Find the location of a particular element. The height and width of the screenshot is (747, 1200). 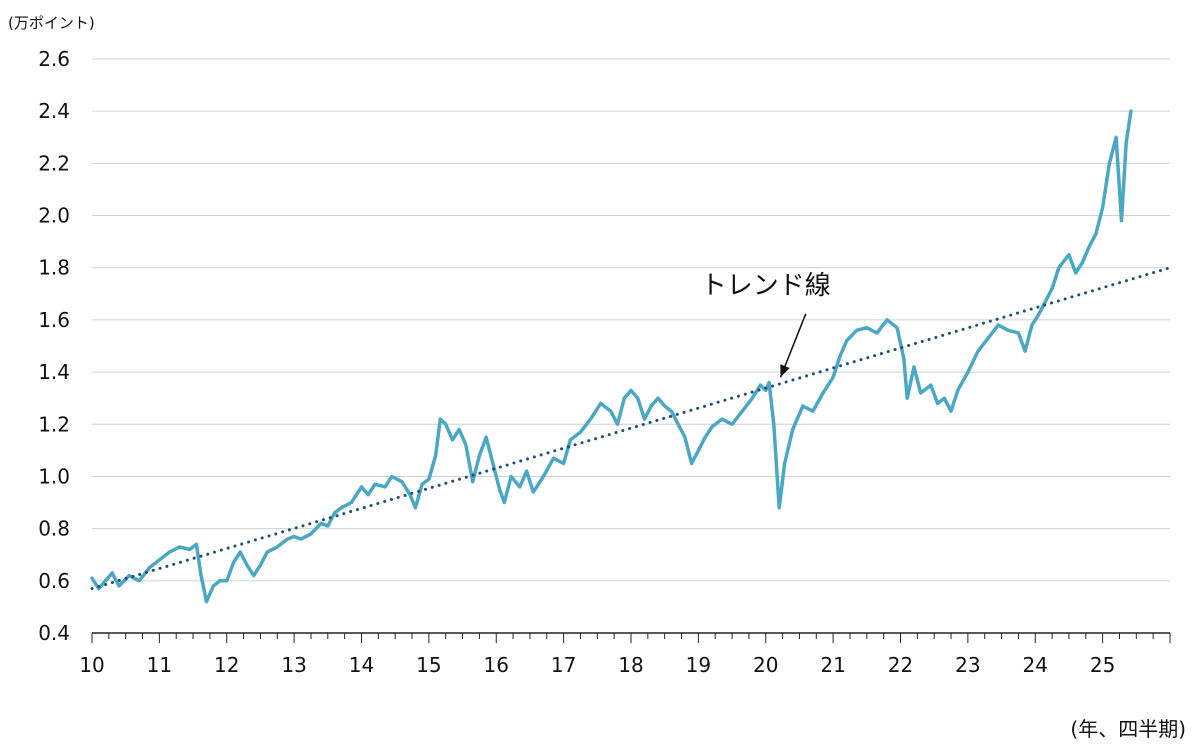

x-tick-label: 25 is located at coordinates (1102, 665).